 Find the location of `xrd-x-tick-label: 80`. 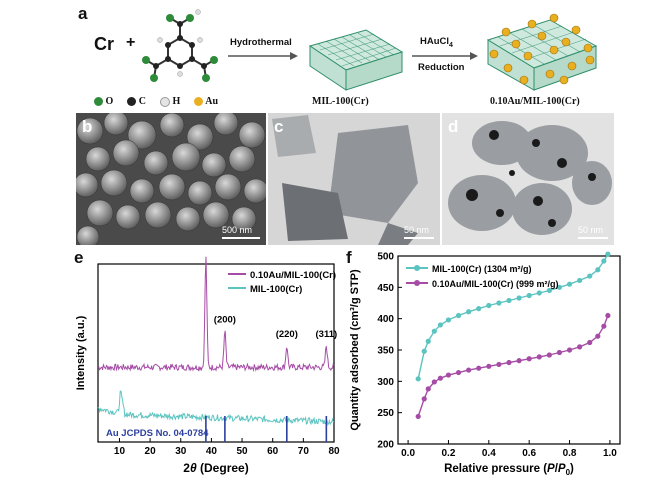

xrd-x-tick-label: 80 is located at coordinates (334, 451).